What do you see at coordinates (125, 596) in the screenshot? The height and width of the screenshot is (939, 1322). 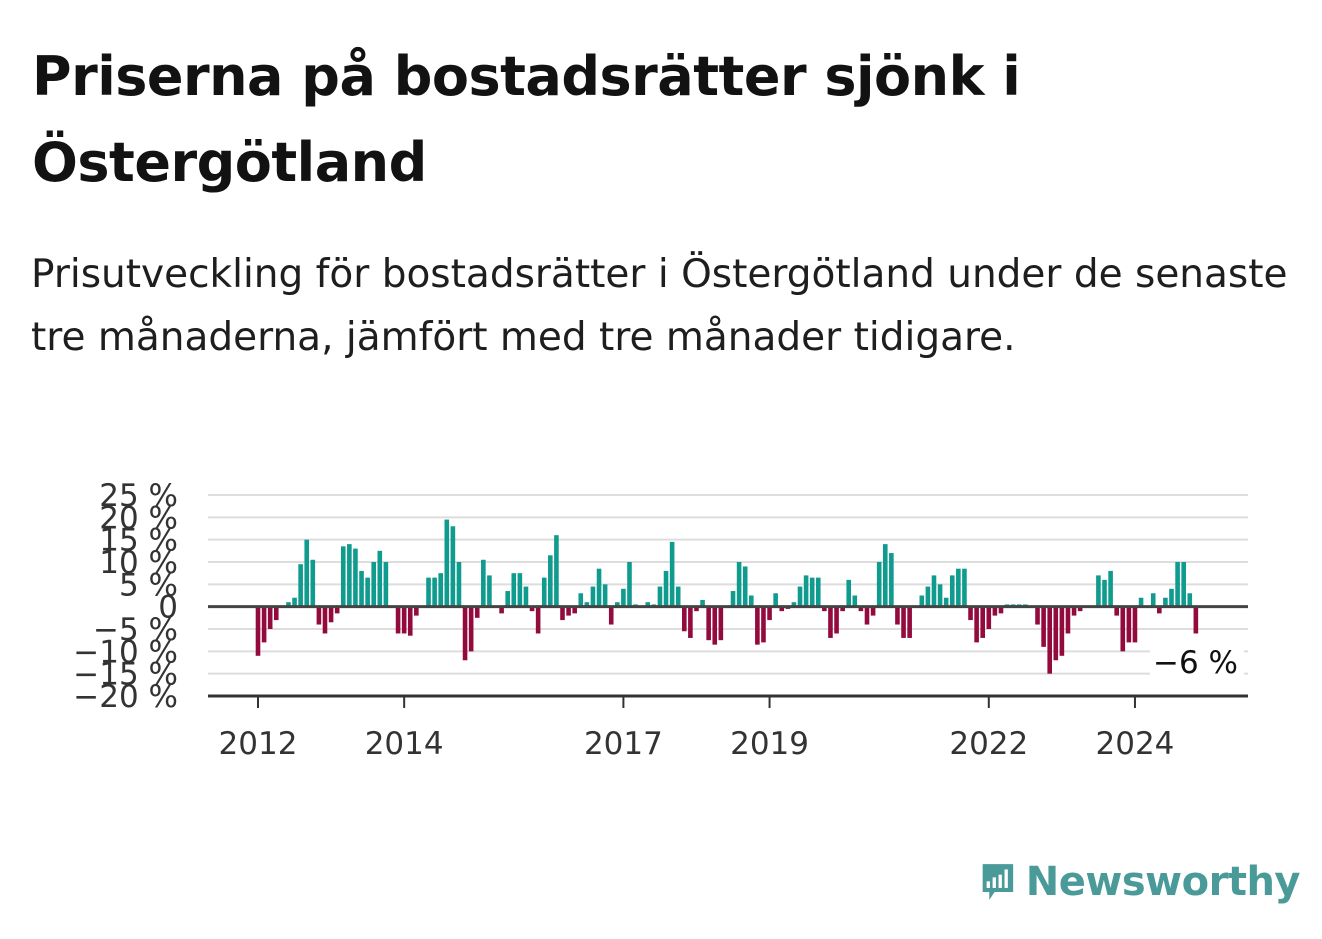 I see `y-axis-ticks: 25 %20 %15 %10 %5 %0−5 %−10 %−15 %−20 %` at bounding box center [125, 596].